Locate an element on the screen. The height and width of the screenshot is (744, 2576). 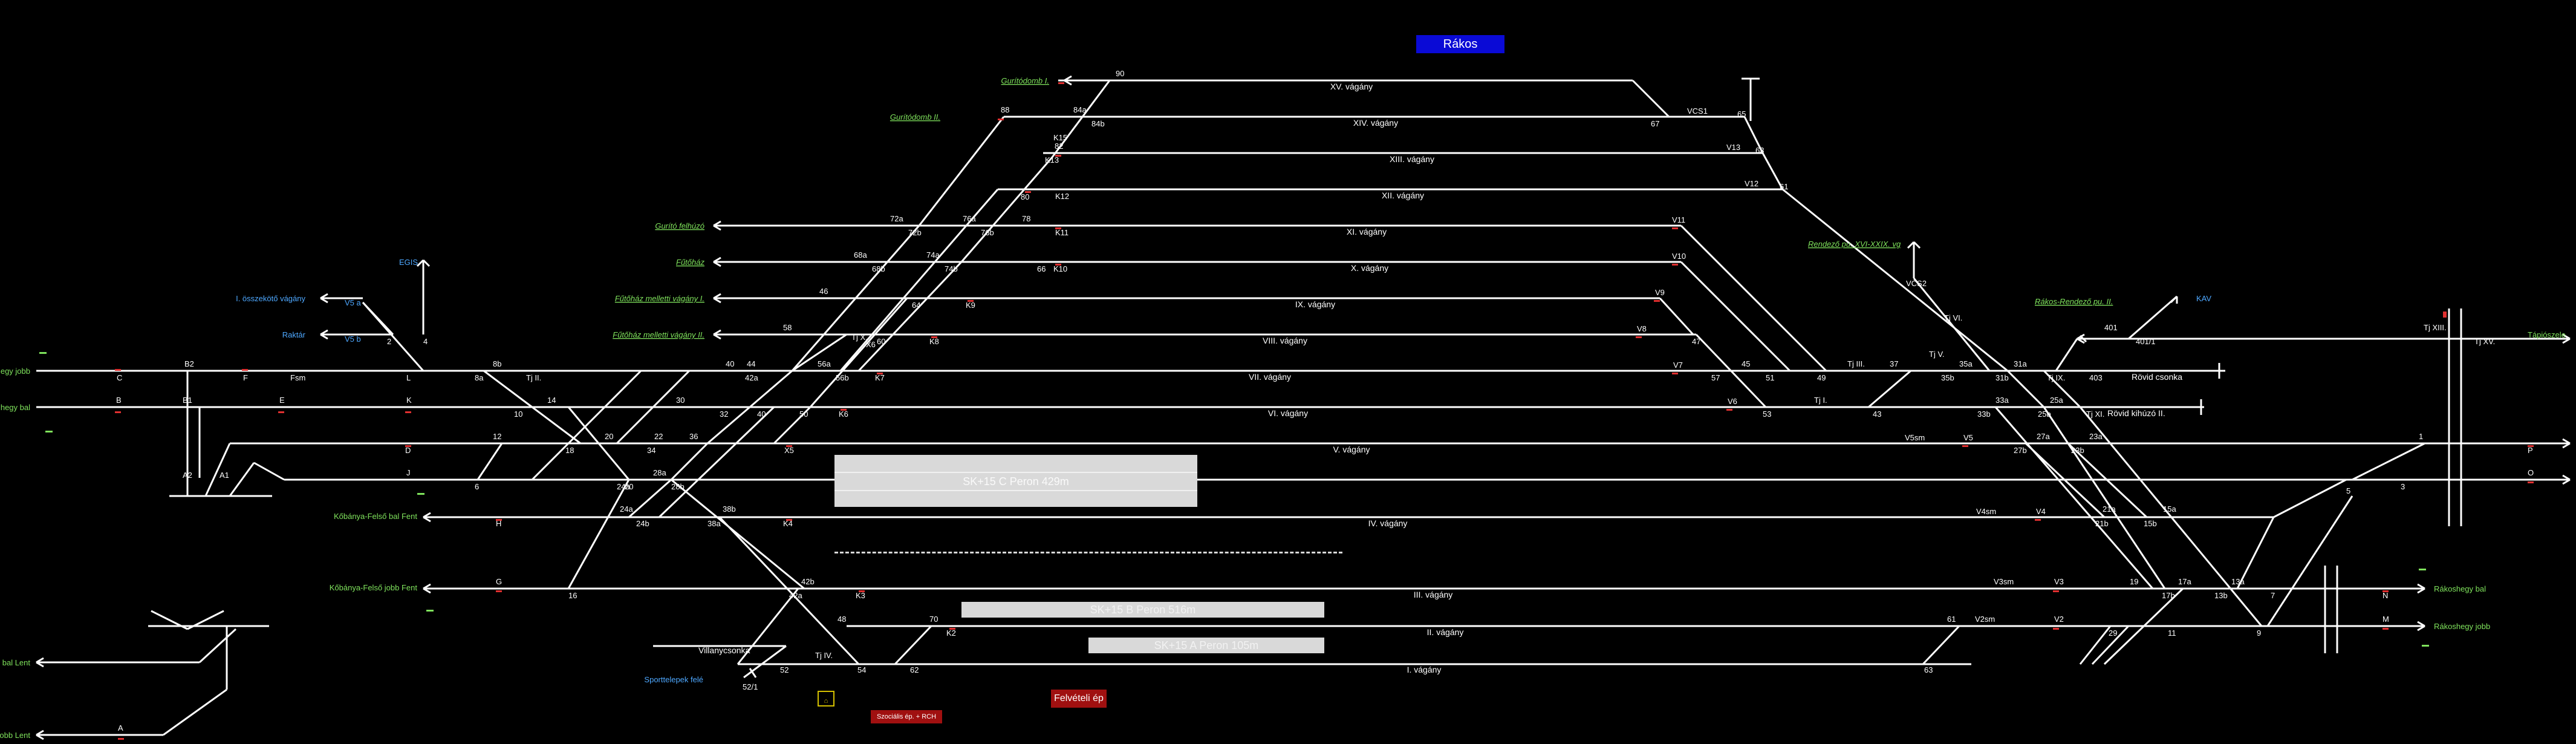
dest-gurit1: Gurítódomb I. is located at coordinates (1025, 80).